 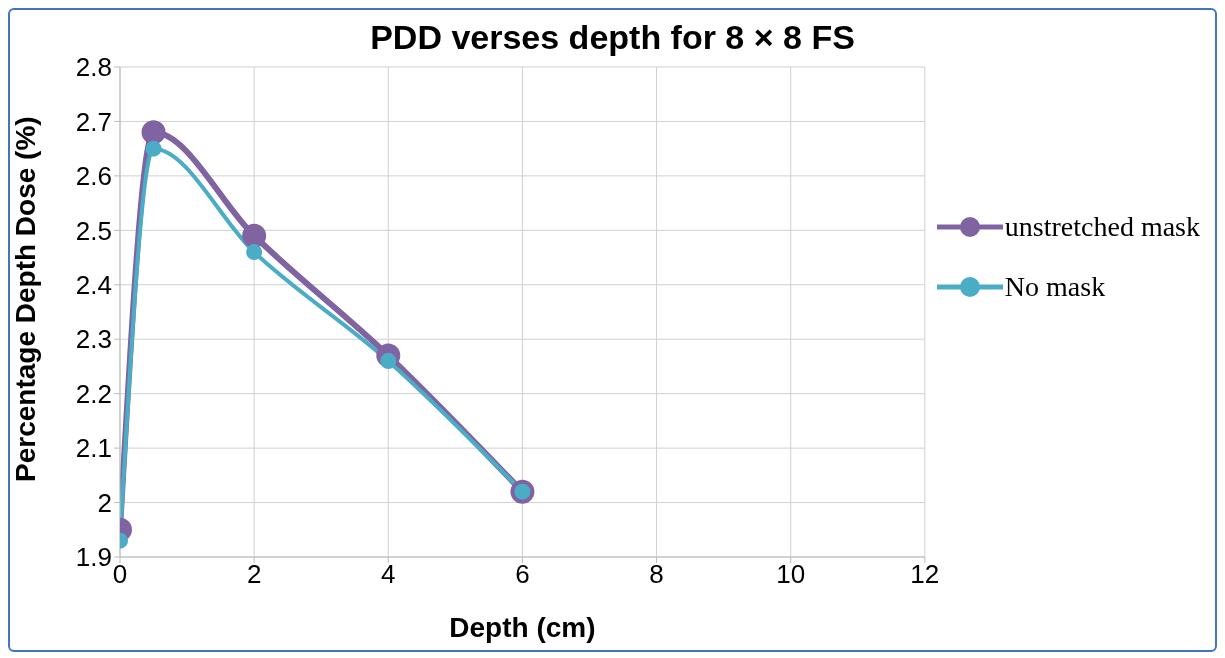 I want to click on legend-label: No mask, so click(x=1055, y=287).